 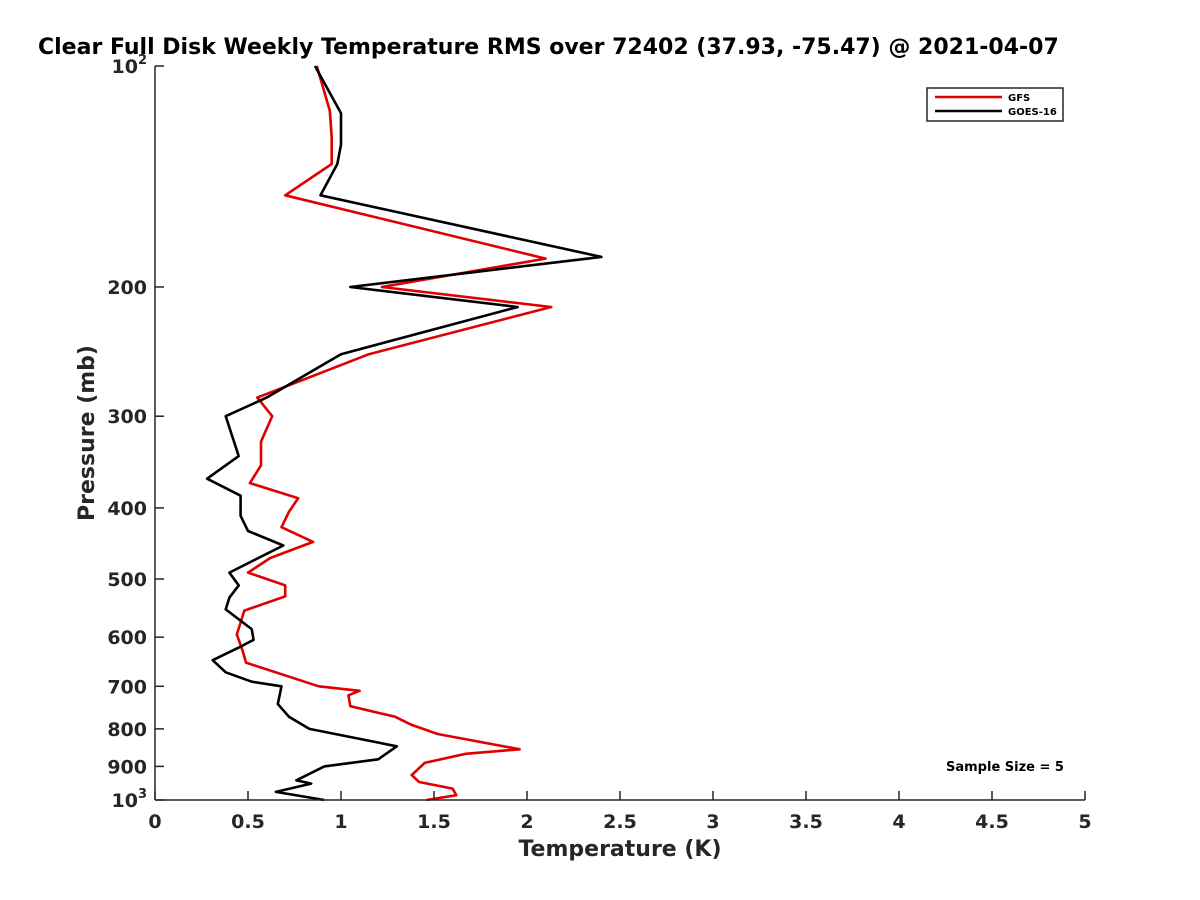 I want to click on x-tick-label: 2.5, so click(x=620, y=822).